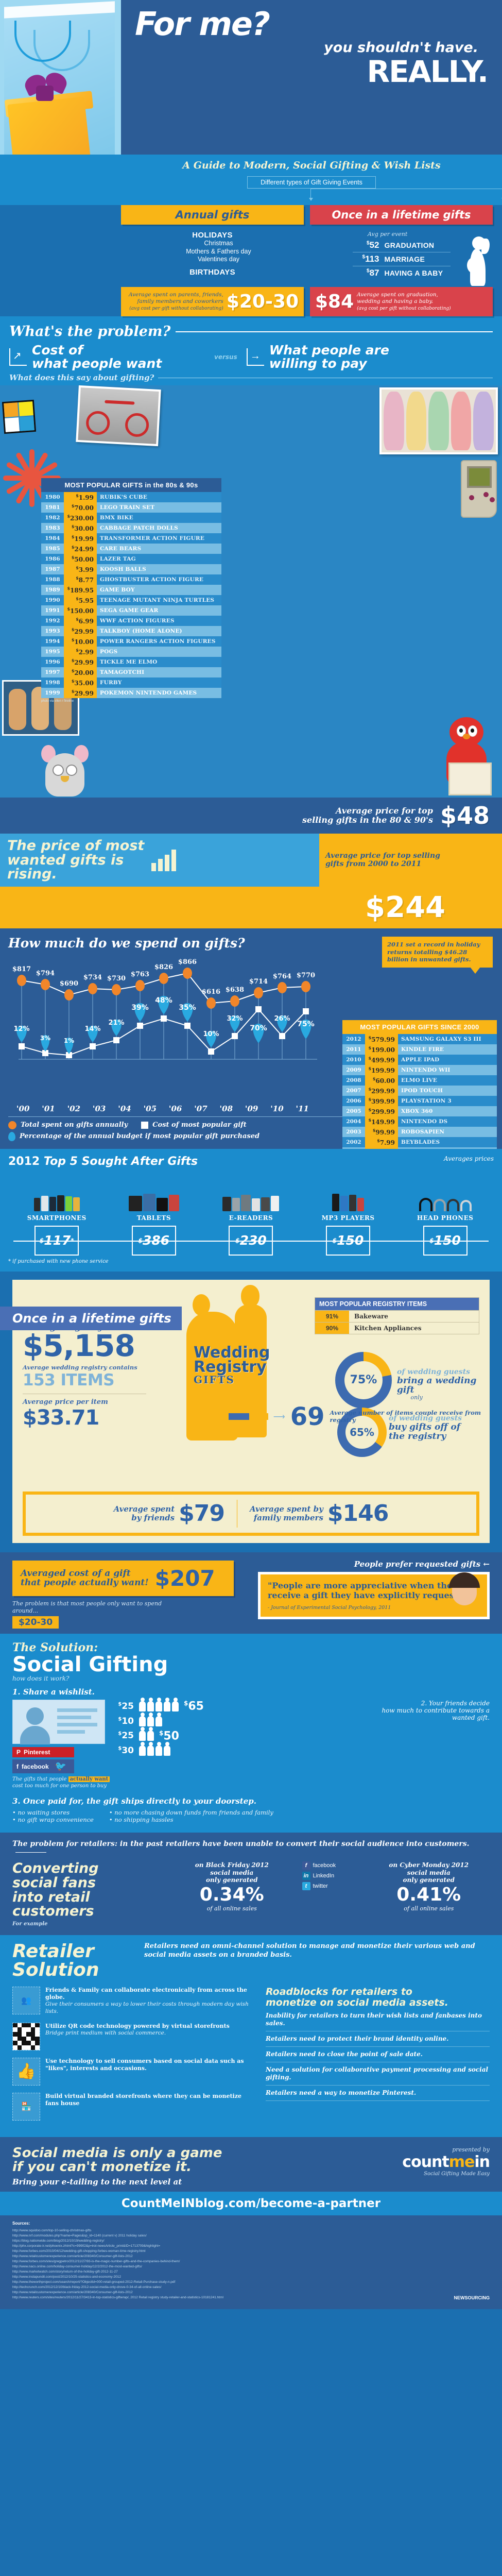 The image size is (502, 2576). What do you see at coordinates (57, 1197) in the screenshot?
I see `product-smartphones: SMARTPHONES` at bounding box center [57, 1197].